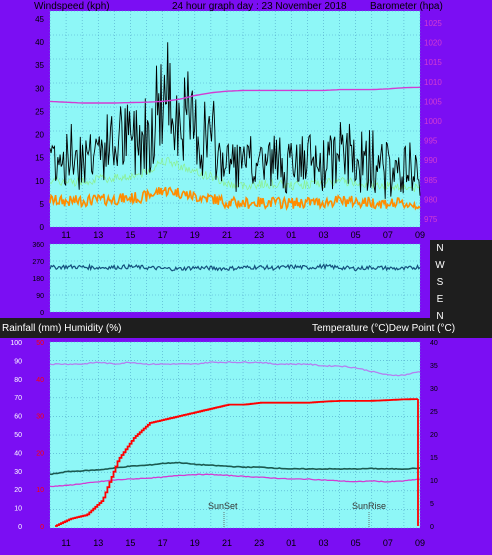 The image size is (492, 555). Describe the element at coordinates (61, 328) in the screenshot. I see `rain-humidity-title: Rainfall (mm) Humidity (%)` at that location.